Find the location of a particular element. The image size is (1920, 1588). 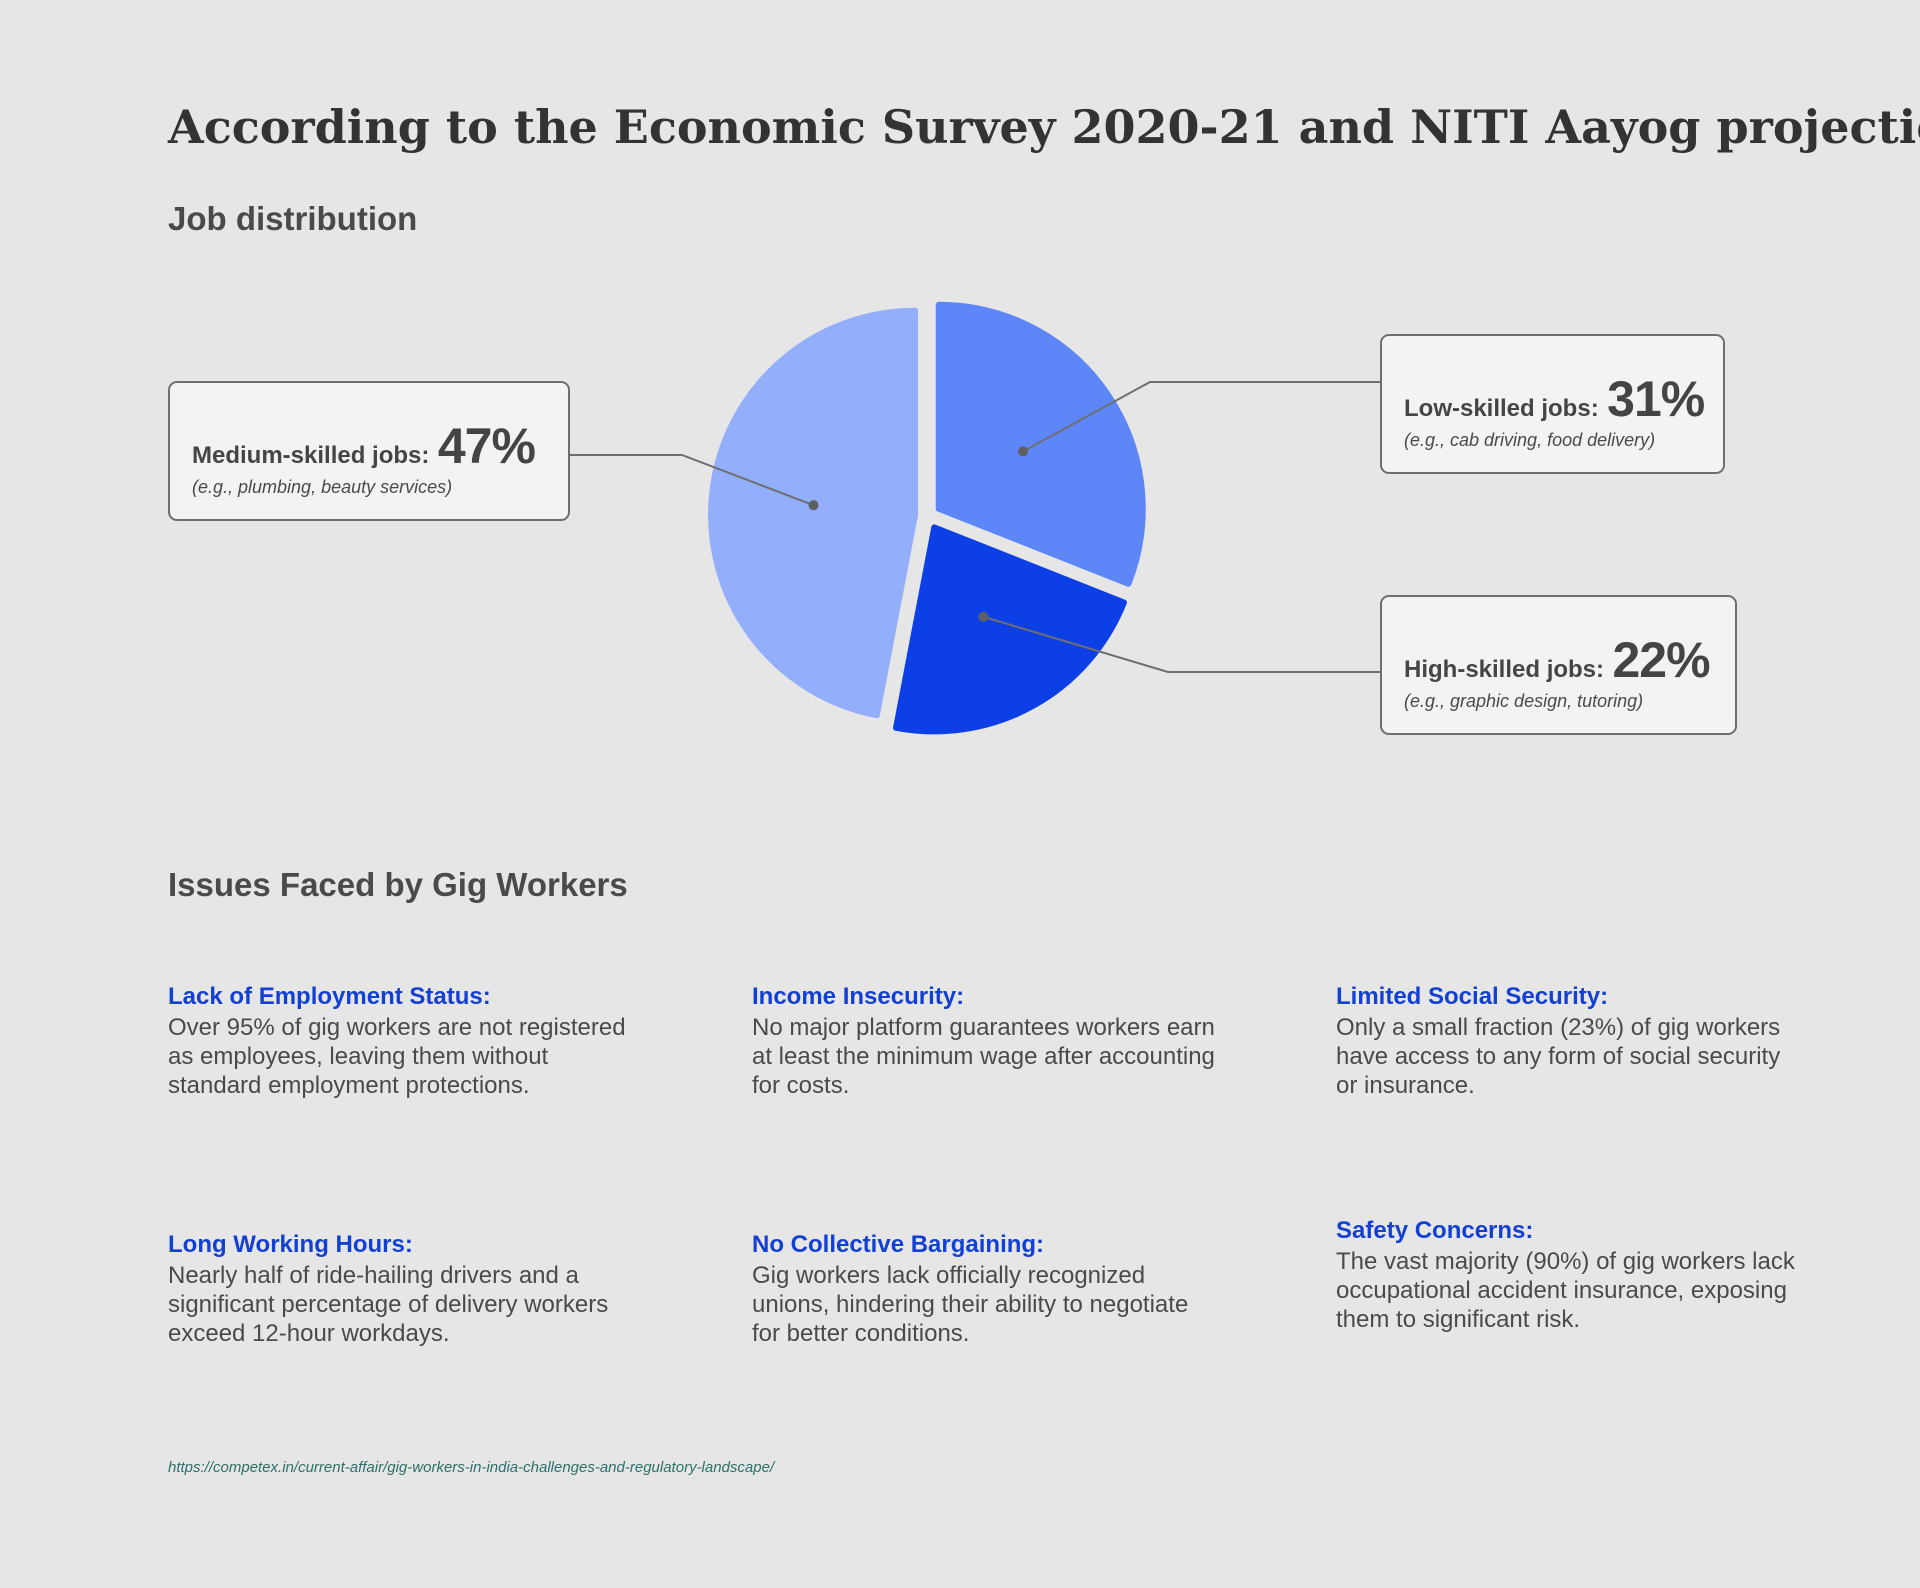

slice-example-medium: (e.g., plumbing, beauty services) is located at coordinates (322, 487).